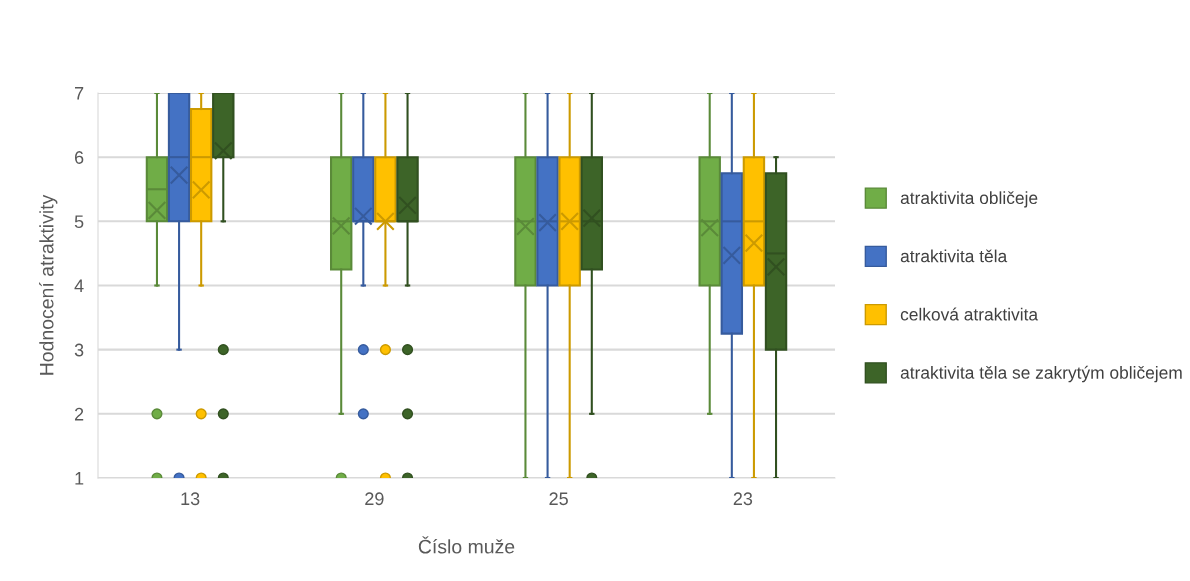  I want to click on y-tick-label: 3, so click(79, 350).